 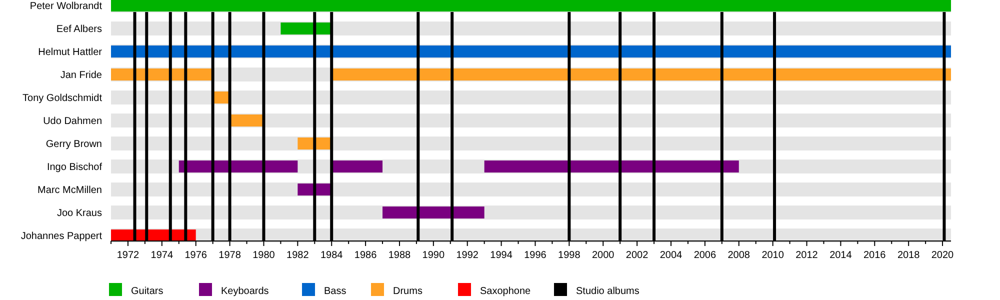 What do you see at coordinates (908, 255) in the screenshot?
I see `x-tick-label: 2018` at bounding box center [908, 255].